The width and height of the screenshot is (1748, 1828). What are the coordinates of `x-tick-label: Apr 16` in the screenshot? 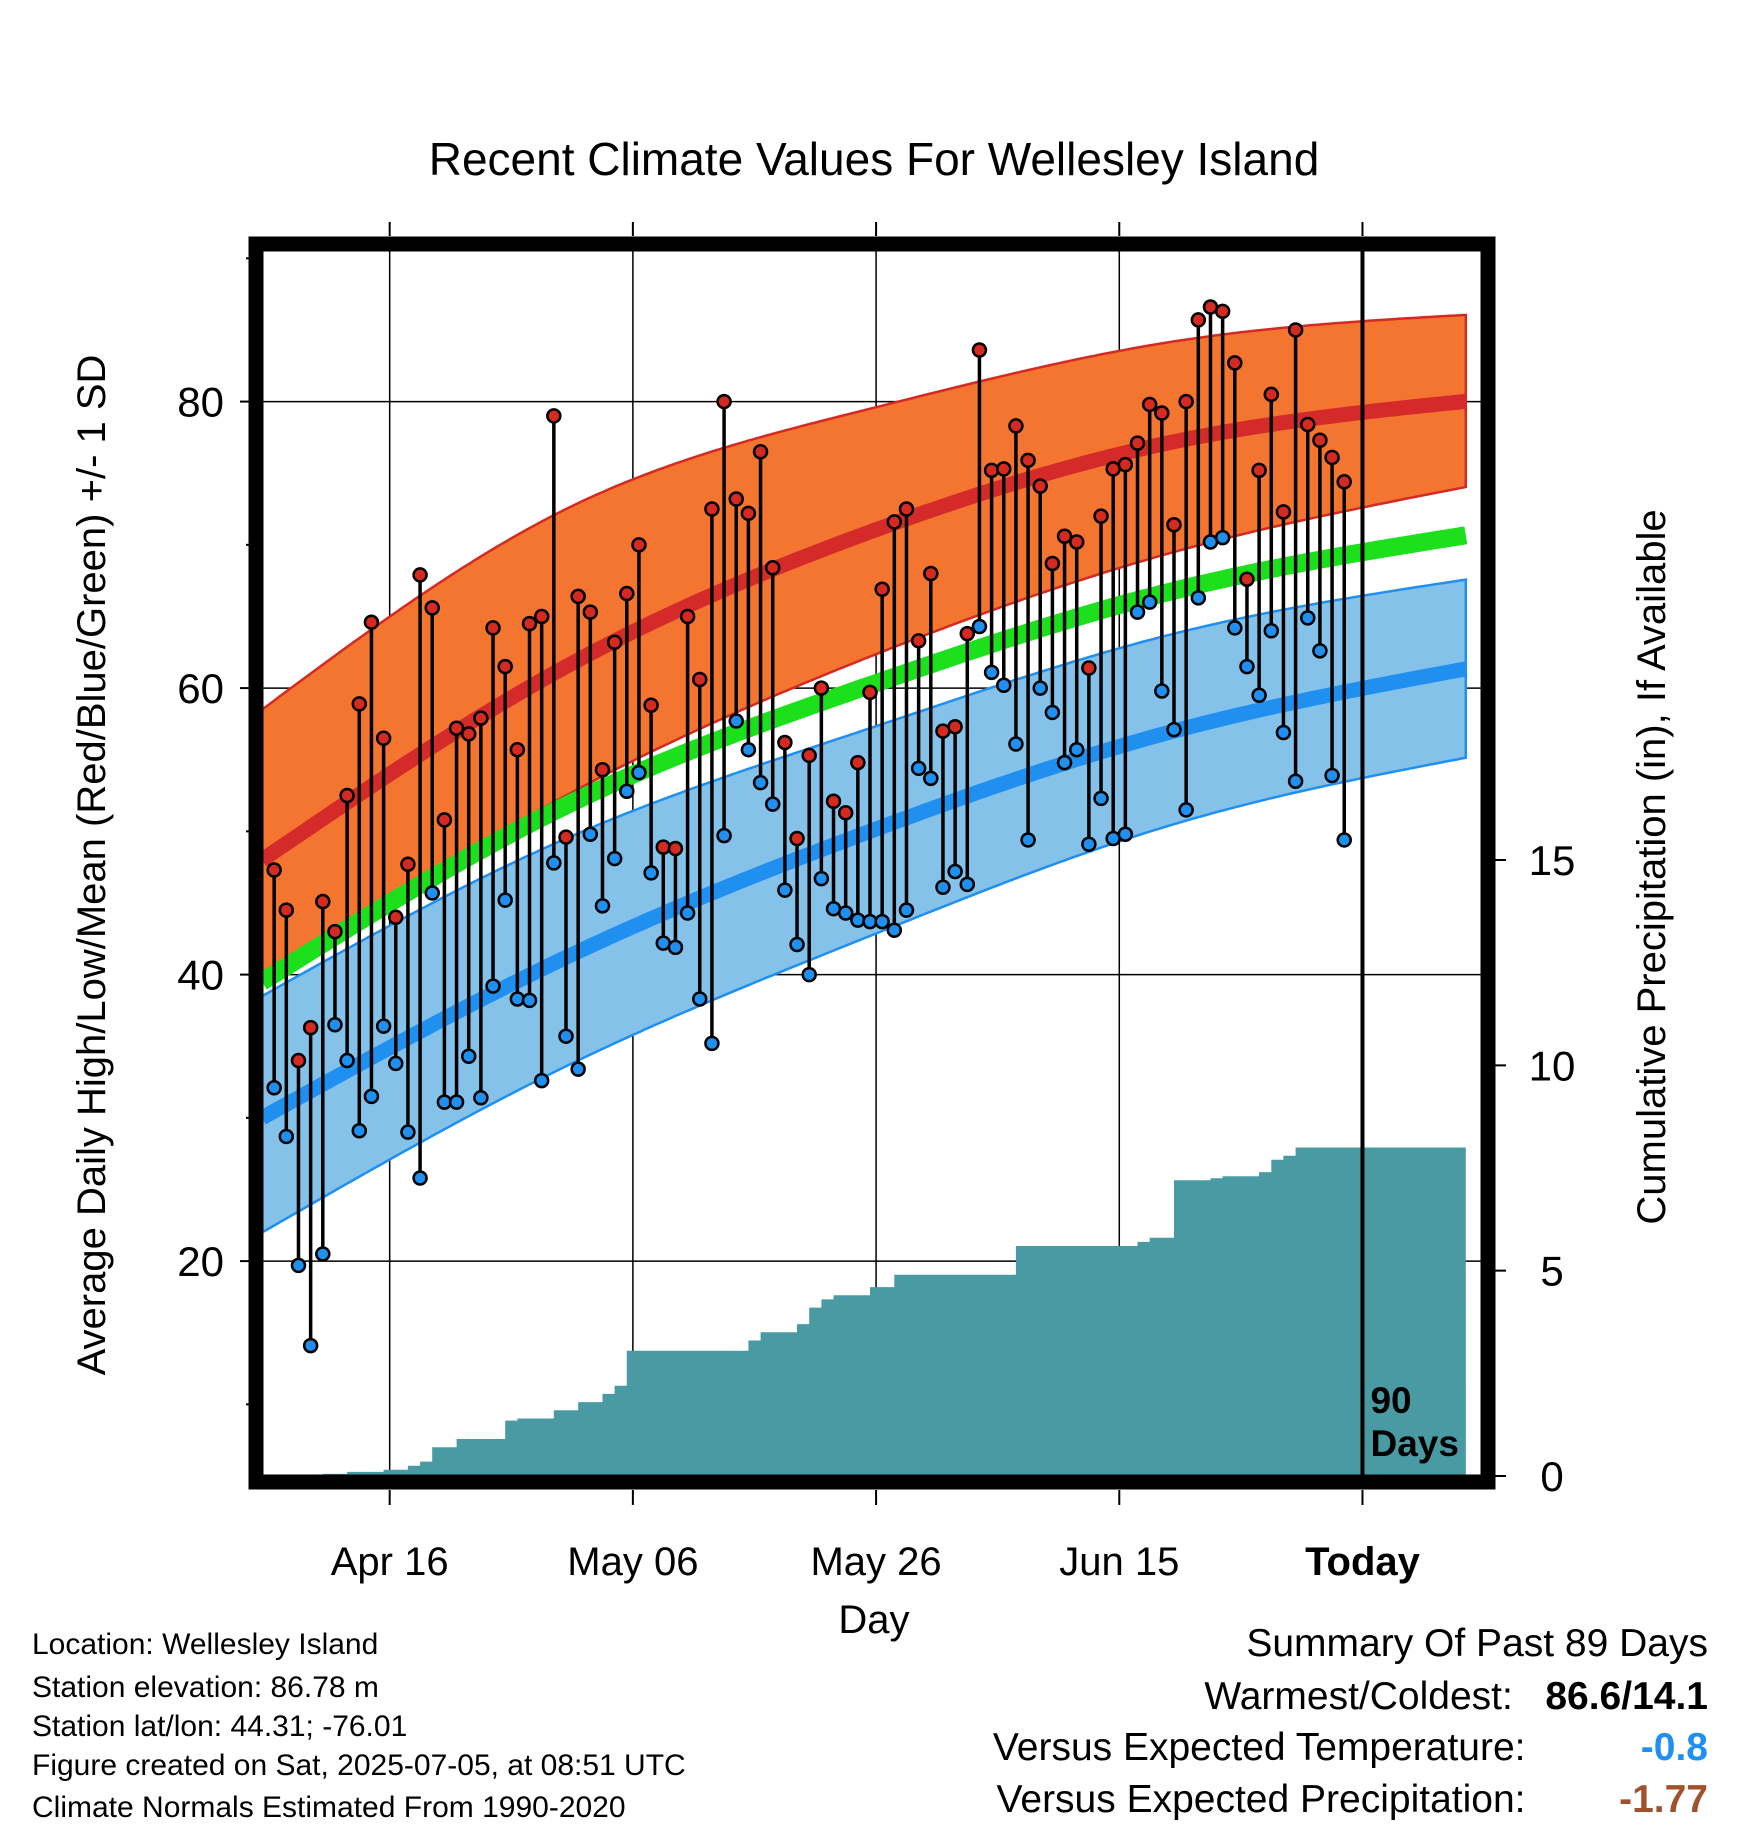 It's located at (390, 1562).